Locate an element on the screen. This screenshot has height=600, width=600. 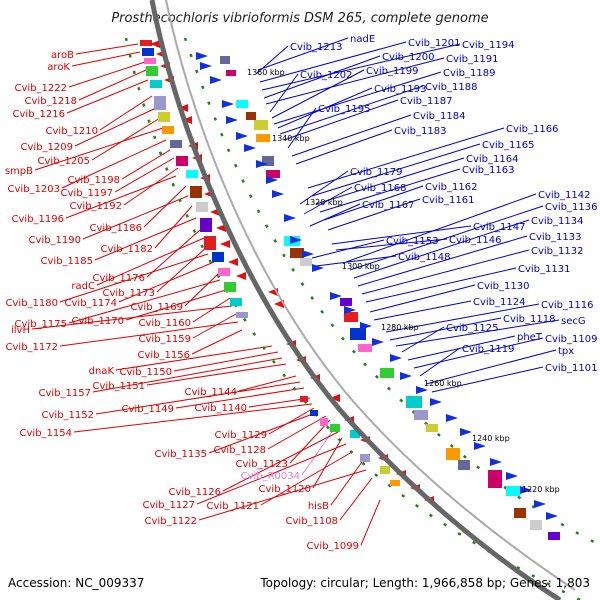
gene-label-left: Cvib_1156 is located at coordinates (164, 355).